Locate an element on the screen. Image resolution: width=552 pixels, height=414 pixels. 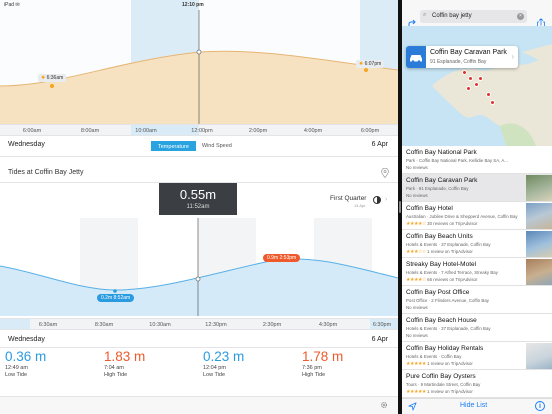
tide-time: 7:04 am is located at coordinates (114, 368).